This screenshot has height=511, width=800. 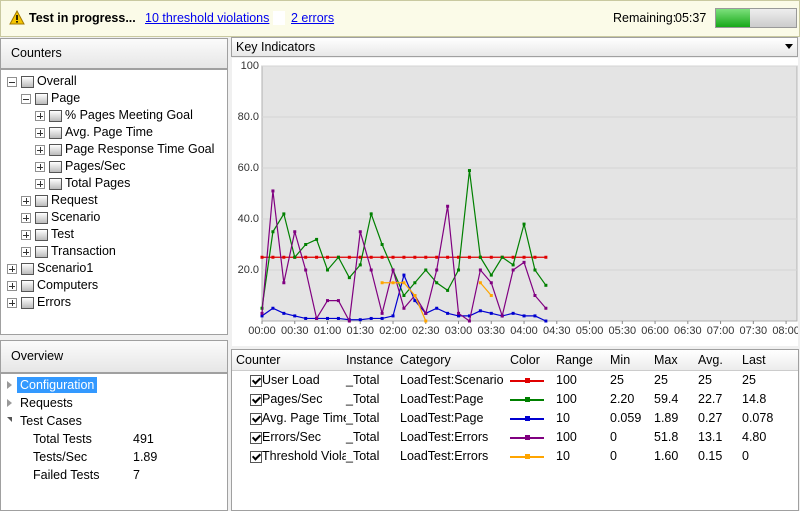 What do you see at coordinates (370, 360) in the screenshot?
I see `column-header: Instance` at bounding box center [370, 360].